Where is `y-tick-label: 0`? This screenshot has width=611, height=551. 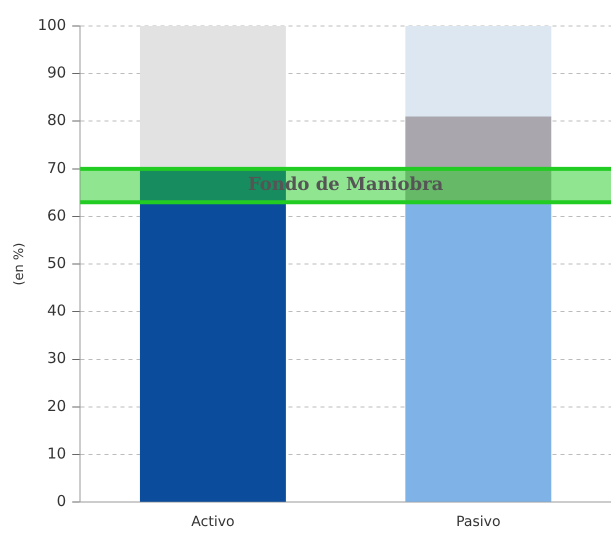 y-tick-label: 0 is located at coordinates (61, 501).